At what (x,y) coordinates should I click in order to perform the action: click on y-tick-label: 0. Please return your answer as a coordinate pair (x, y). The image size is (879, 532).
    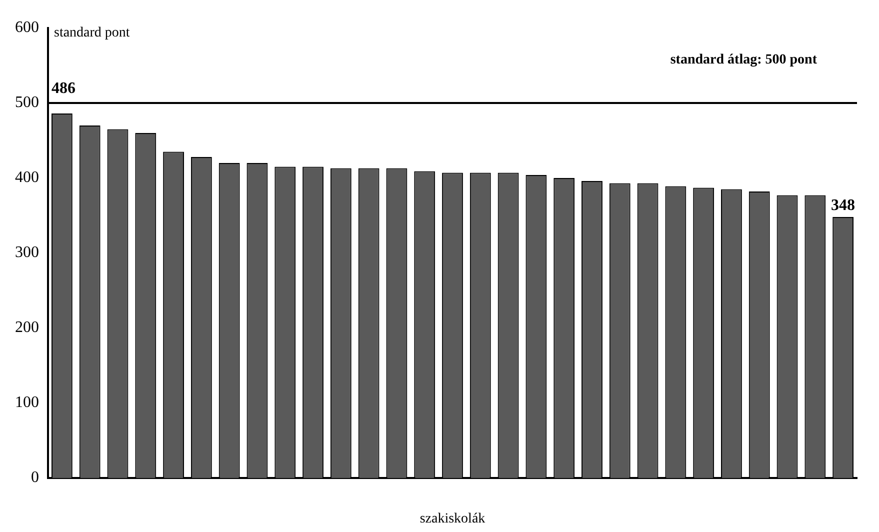
    Looking at the image, I should click on (35, 477).